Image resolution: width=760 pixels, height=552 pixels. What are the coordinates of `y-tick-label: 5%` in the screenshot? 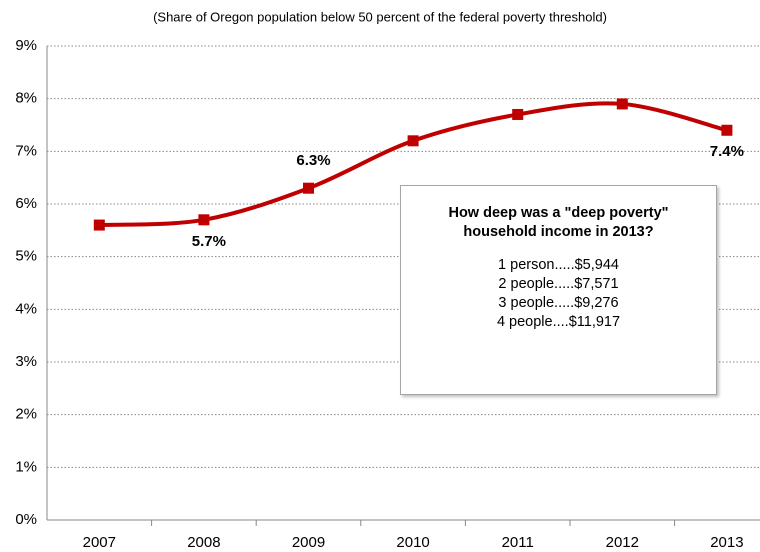 It's located at (26, 256).